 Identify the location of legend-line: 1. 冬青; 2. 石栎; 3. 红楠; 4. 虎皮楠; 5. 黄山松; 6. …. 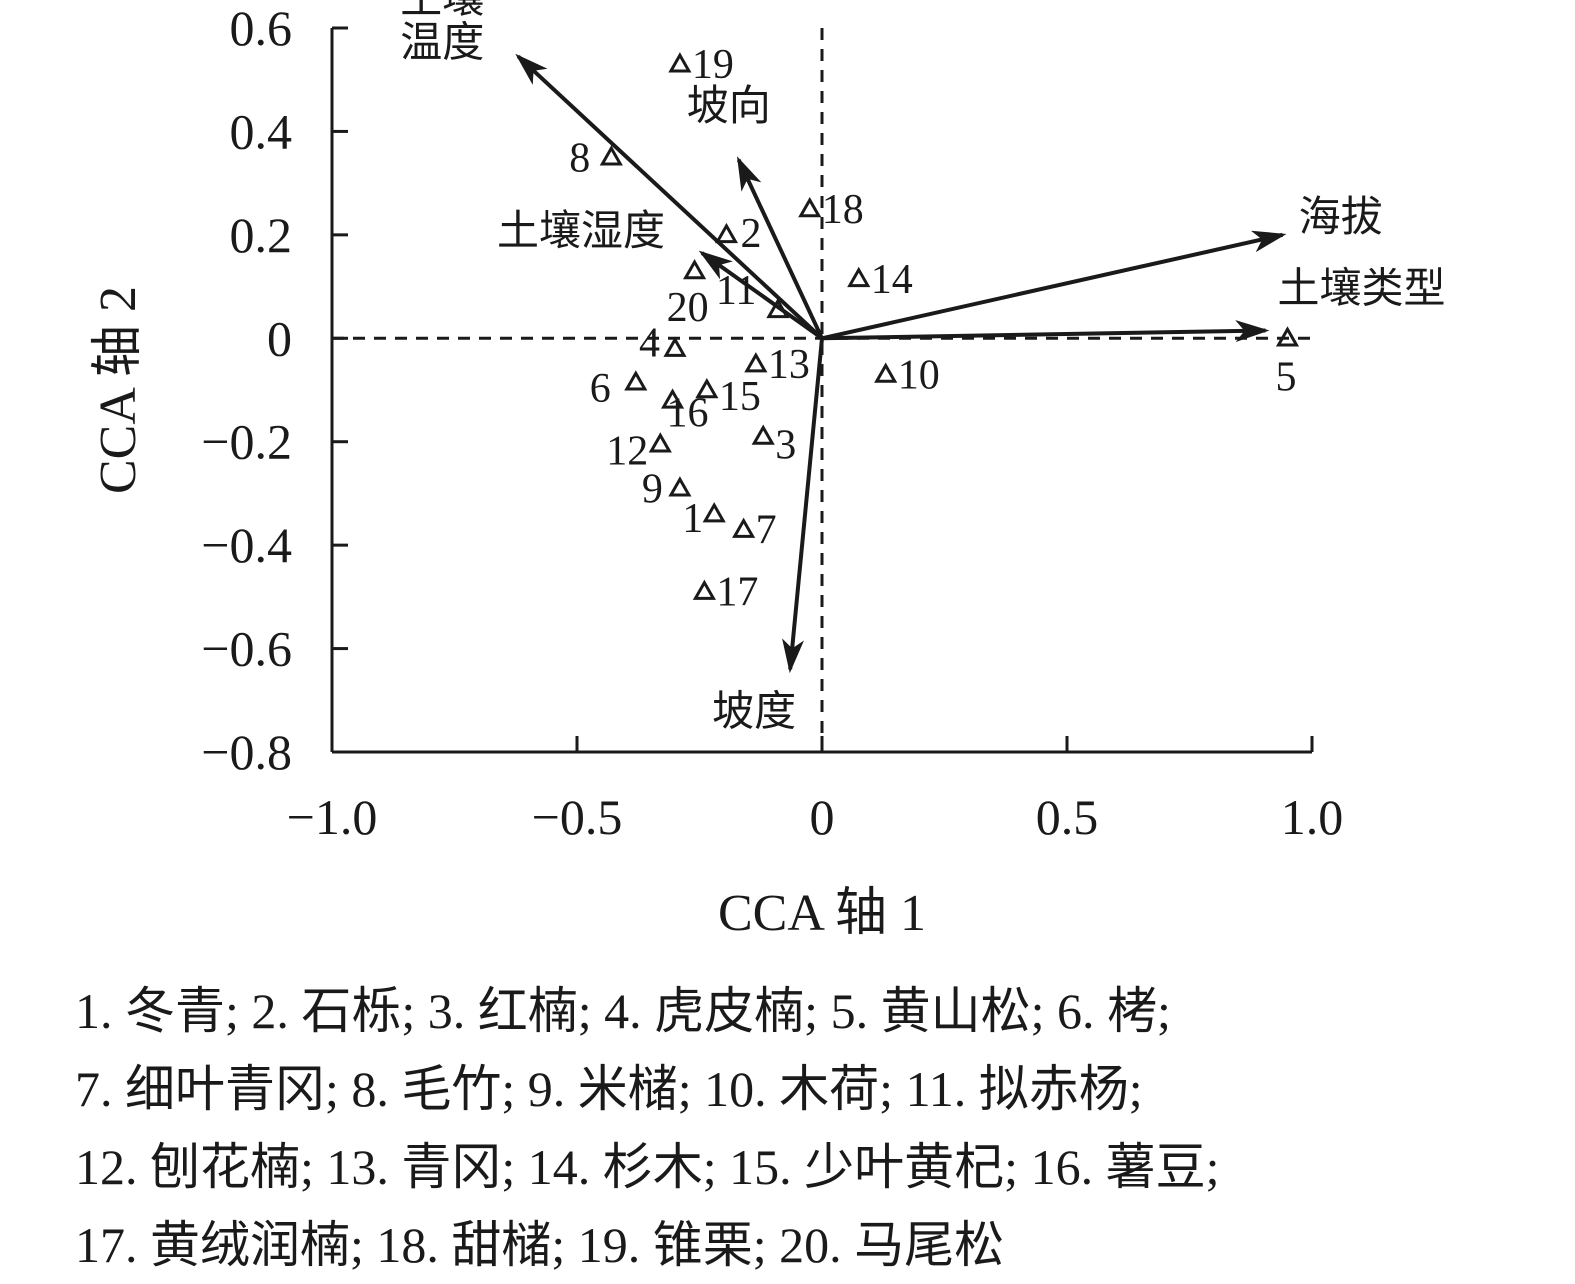
(623, 1011).